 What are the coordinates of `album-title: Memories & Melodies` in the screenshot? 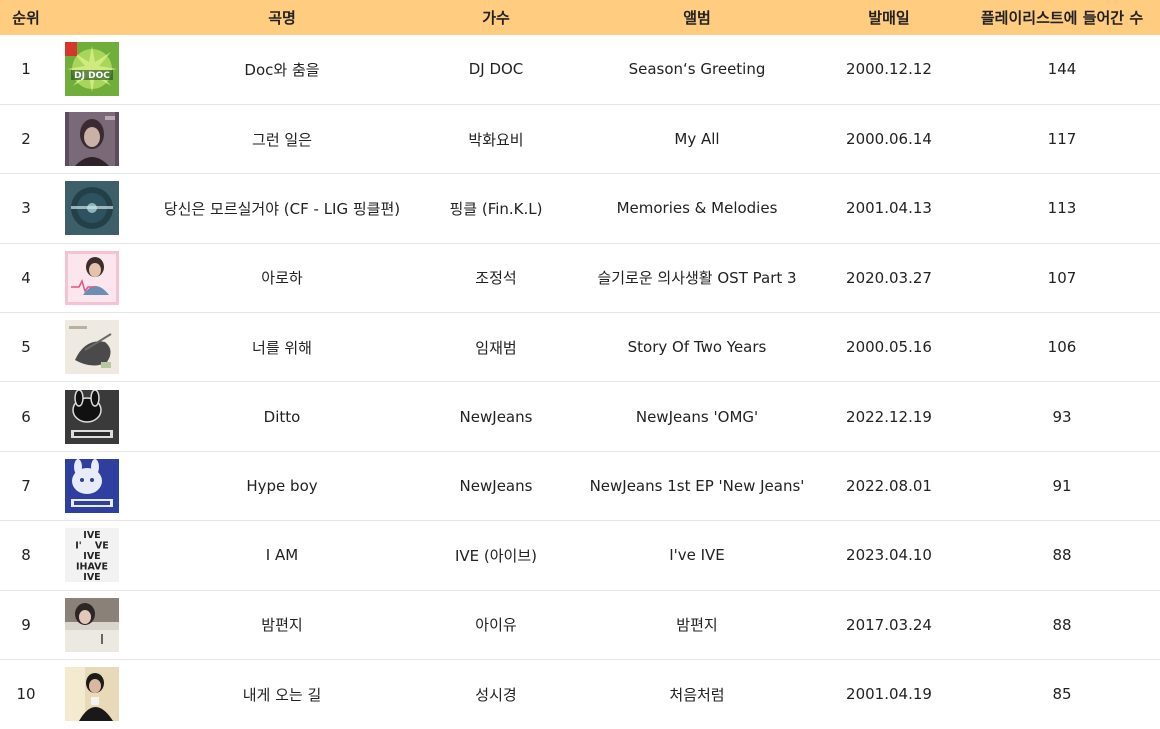 It's located at (697, 208).